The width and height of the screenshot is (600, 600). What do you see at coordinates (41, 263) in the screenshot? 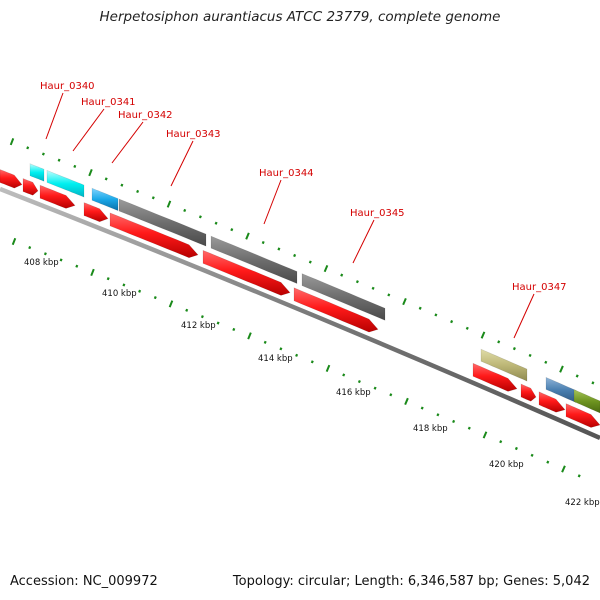
I see `scale-label: 408 kbp` at bounding box center [41, 263].